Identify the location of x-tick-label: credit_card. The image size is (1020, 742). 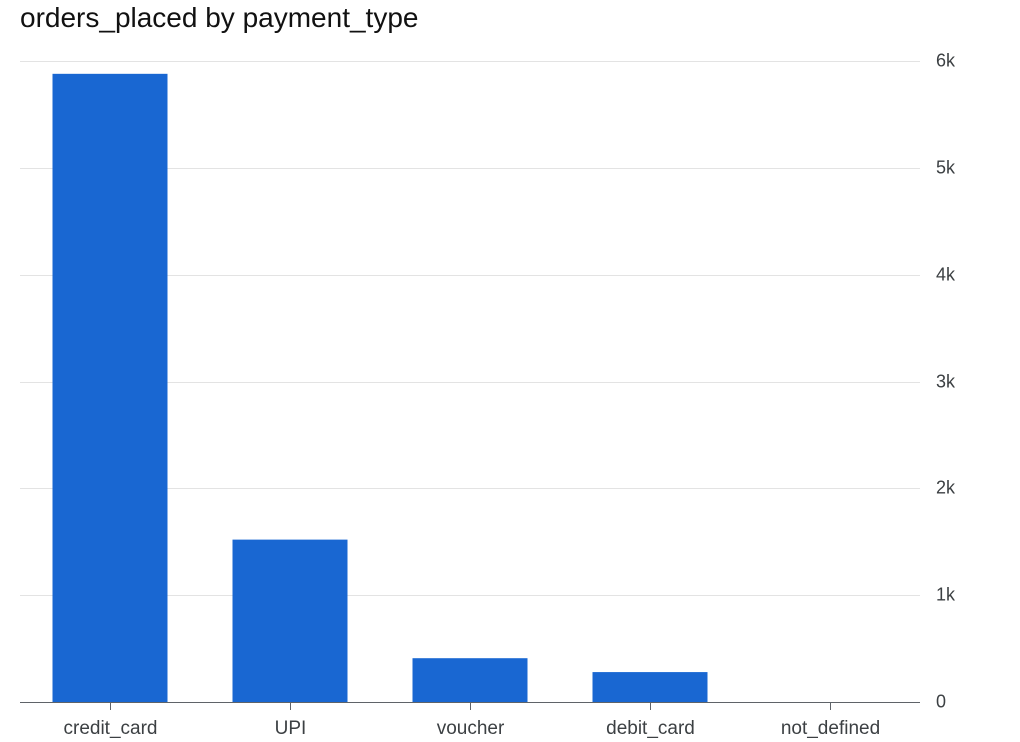
(111, 728).